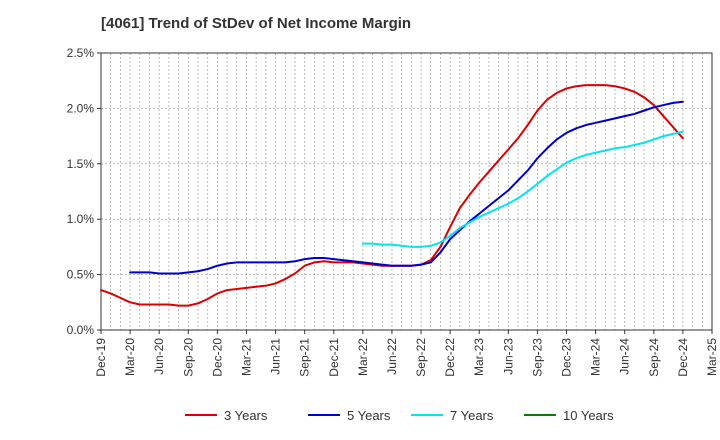 The image size is (720, 440). What do you see at coordinates (159, 356) in the screenshot?
I see `x-tick-label: Jun-20` at bounding box center [159, 356].